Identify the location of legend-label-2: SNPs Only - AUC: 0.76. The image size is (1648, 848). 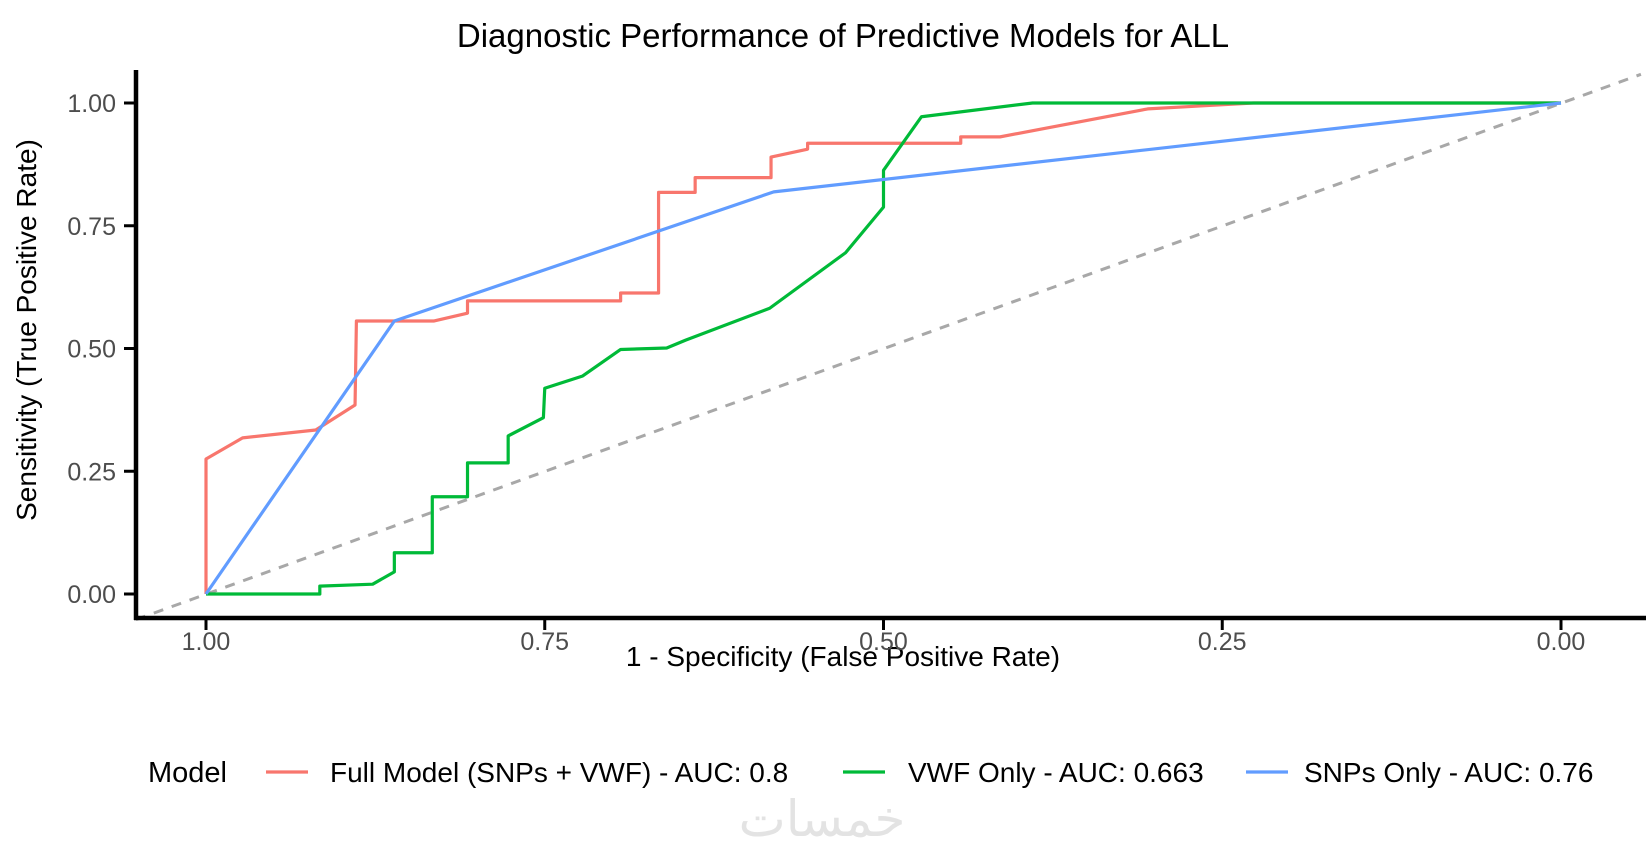
(1448, 772).